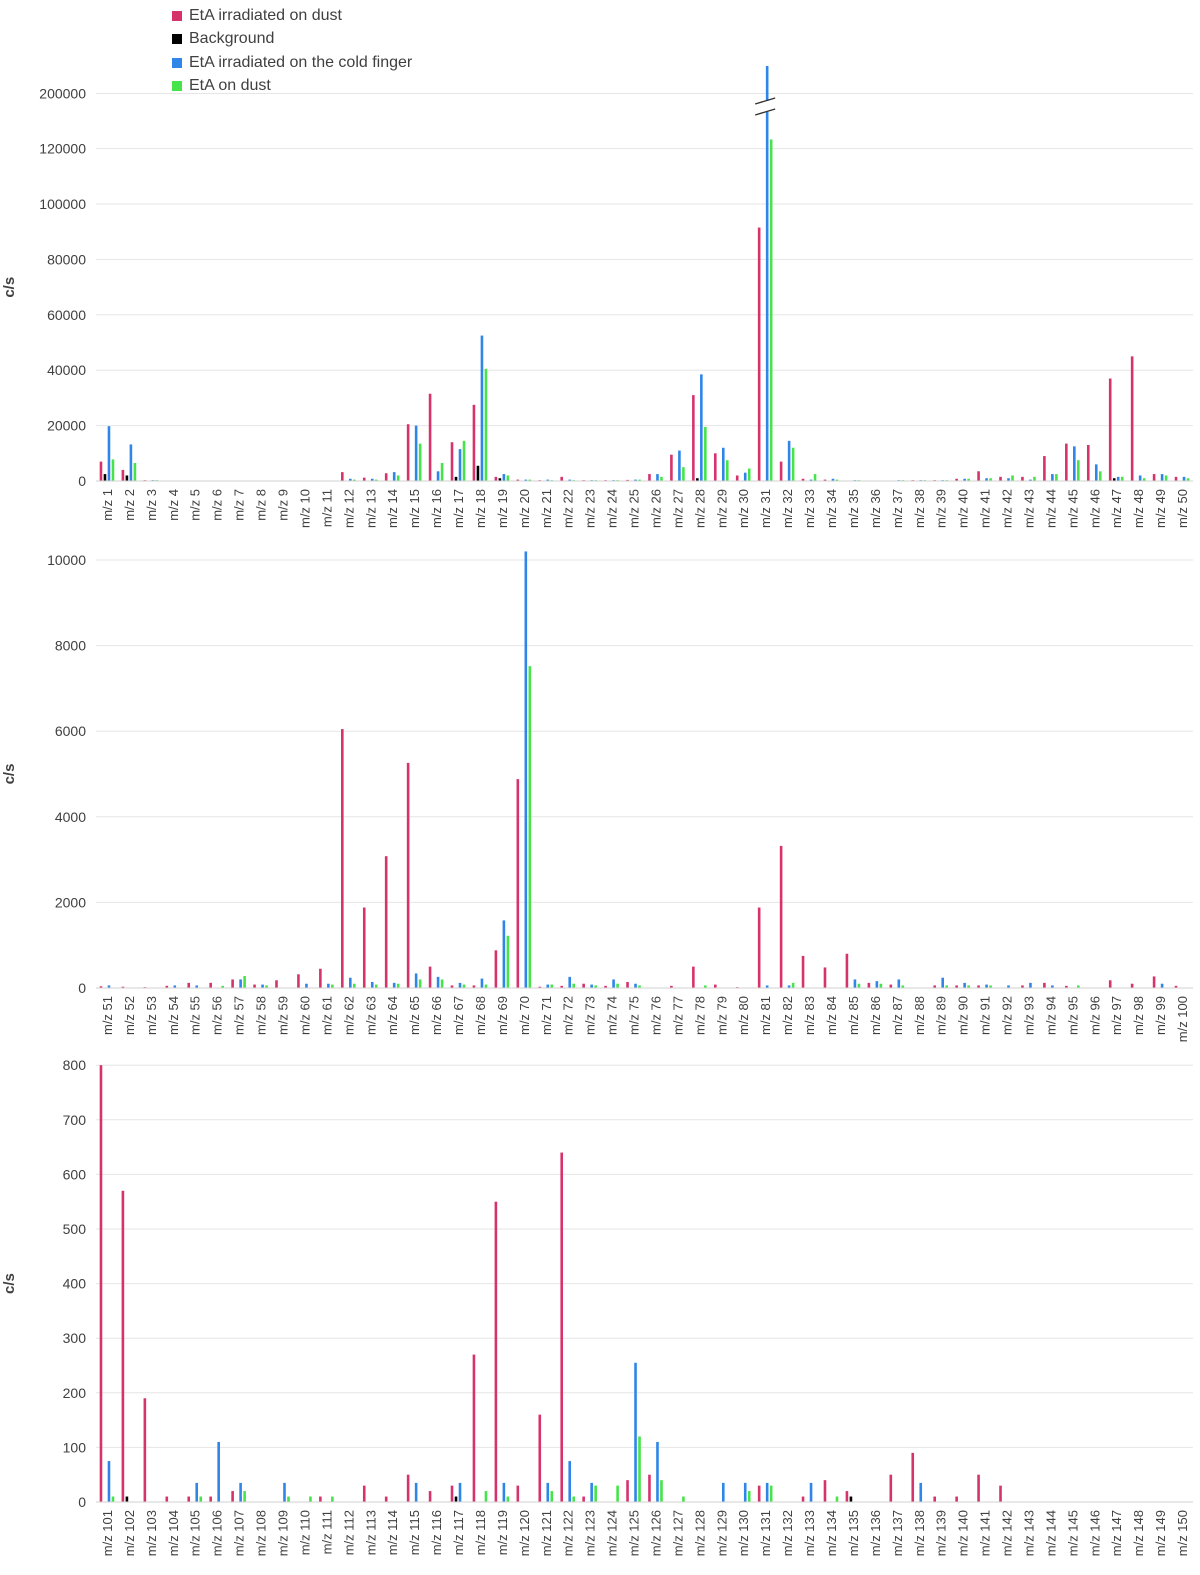 This screenshot has height=1575, width=1200. Describe the element at coordinates (239, 505) in the screenshot. I see `x-tick-label: m/z 7` at that location.